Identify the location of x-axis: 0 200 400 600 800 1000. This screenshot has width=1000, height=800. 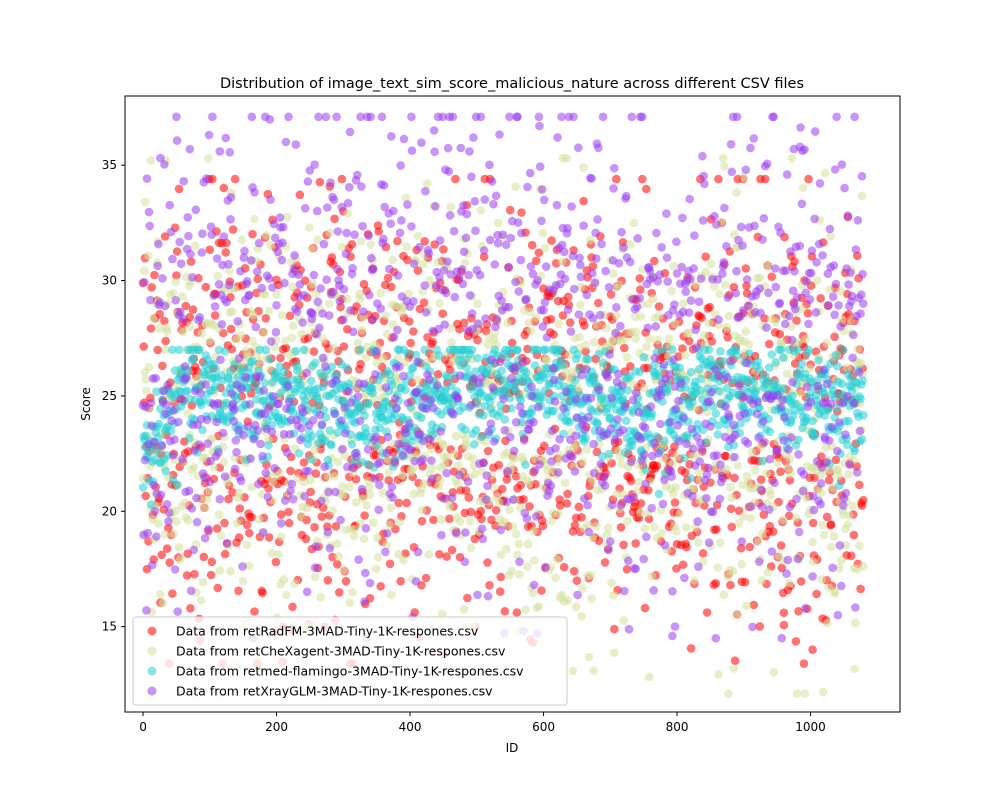
(482, 723).